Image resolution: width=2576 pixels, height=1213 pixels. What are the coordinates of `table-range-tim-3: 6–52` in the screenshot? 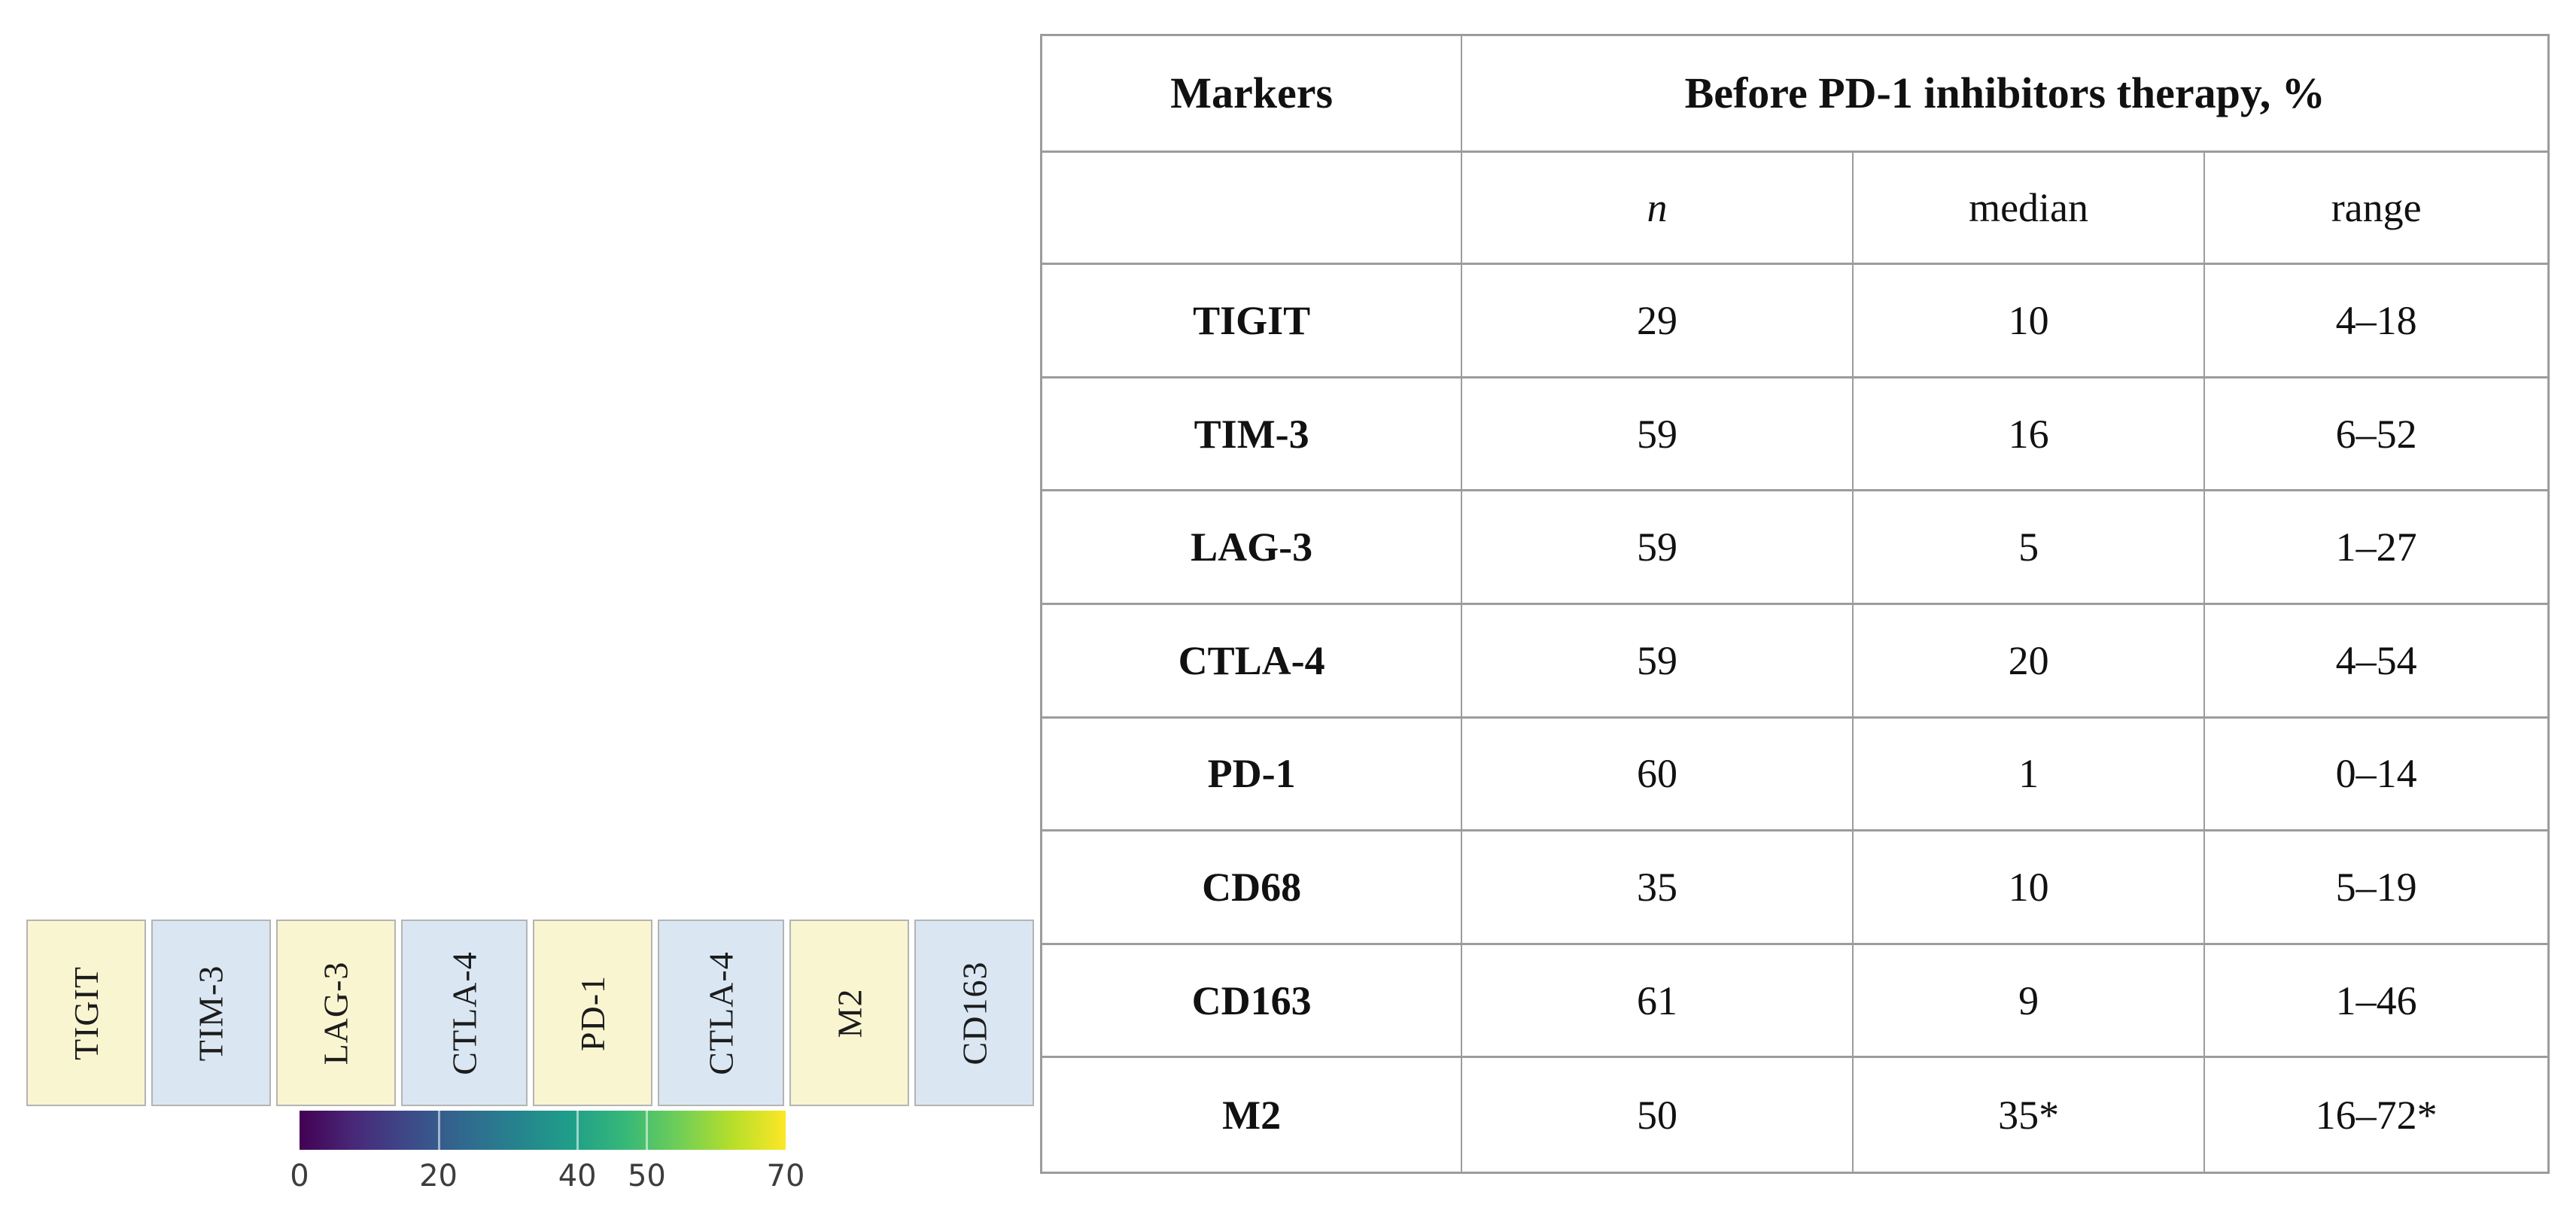 It's located at (2376, 435).